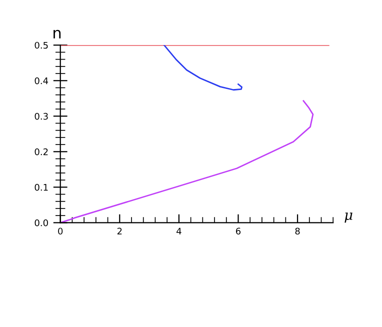 The width and height of the screenshot is (382, 327). Describe the element at coordinates (348, 217) in the screenshot. I see `x-axis-title: μ` at that location.